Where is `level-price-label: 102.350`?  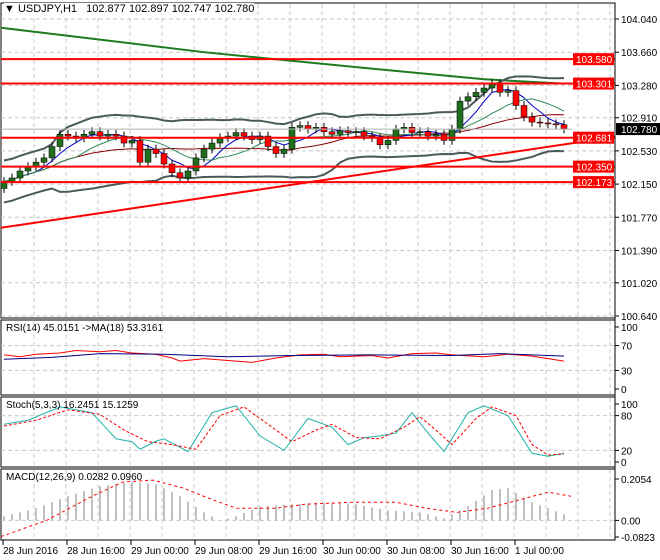
level-price-label: 102.350 is located at coordinates (594, 168).